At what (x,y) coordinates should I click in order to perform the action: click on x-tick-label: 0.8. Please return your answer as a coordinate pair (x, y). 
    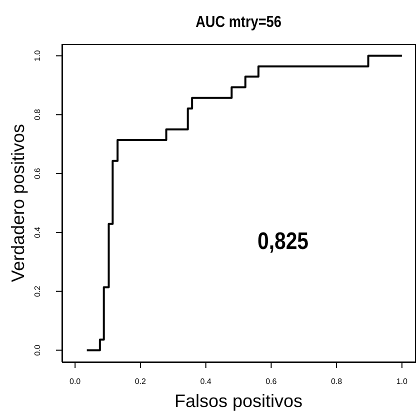
    Looking at the image, I should click on (336, 381).